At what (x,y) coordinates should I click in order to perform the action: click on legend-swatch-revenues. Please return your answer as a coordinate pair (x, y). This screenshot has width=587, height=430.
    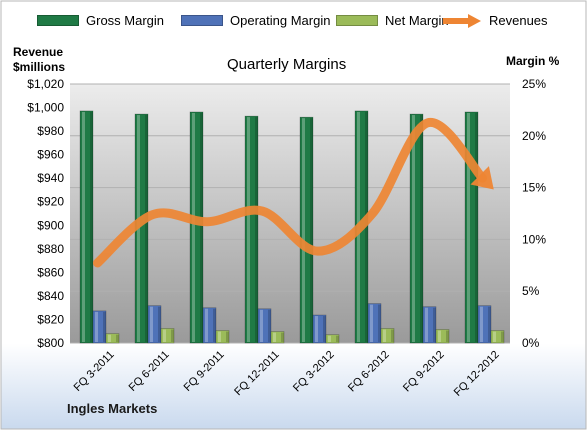
    Looking at the image, I should click on (462, 20).